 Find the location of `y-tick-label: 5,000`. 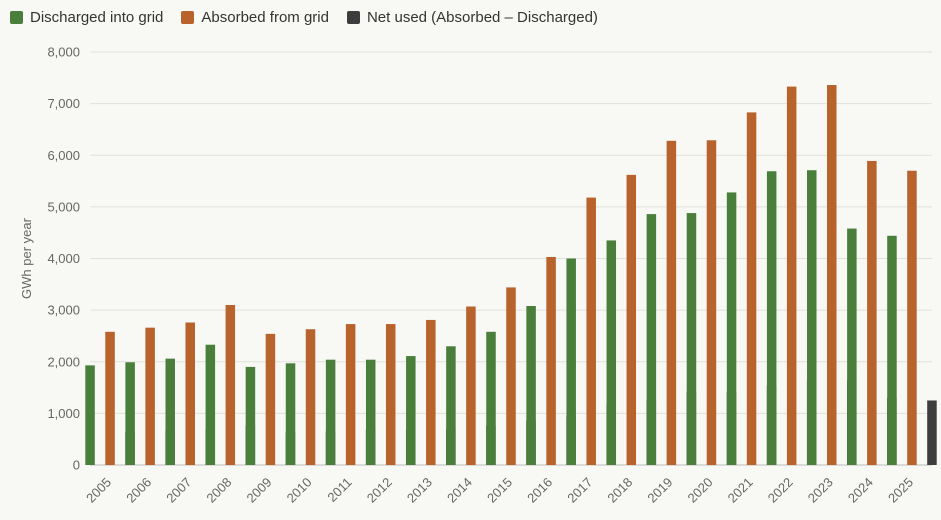

y-tick-label: 5,000 is located at coordinates (63, 206).